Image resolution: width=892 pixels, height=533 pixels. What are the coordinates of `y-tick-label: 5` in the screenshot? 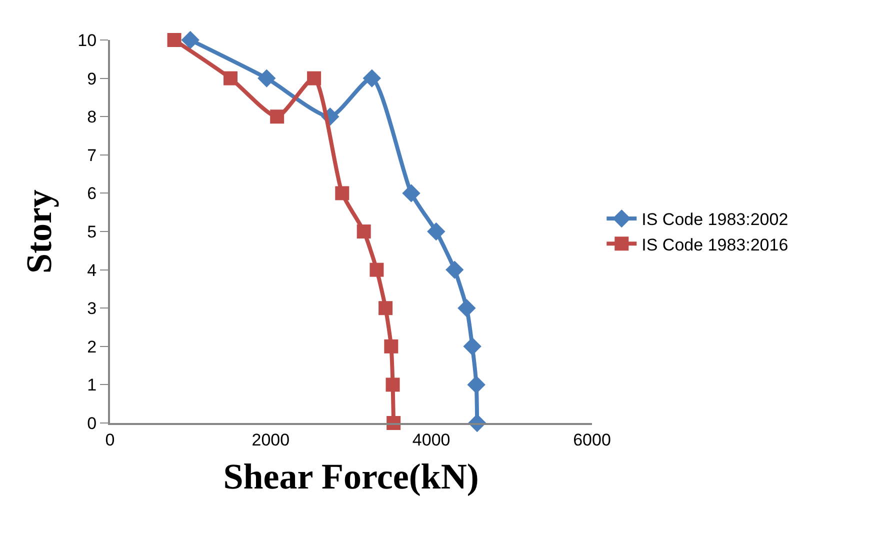 It's located at (92, 232).